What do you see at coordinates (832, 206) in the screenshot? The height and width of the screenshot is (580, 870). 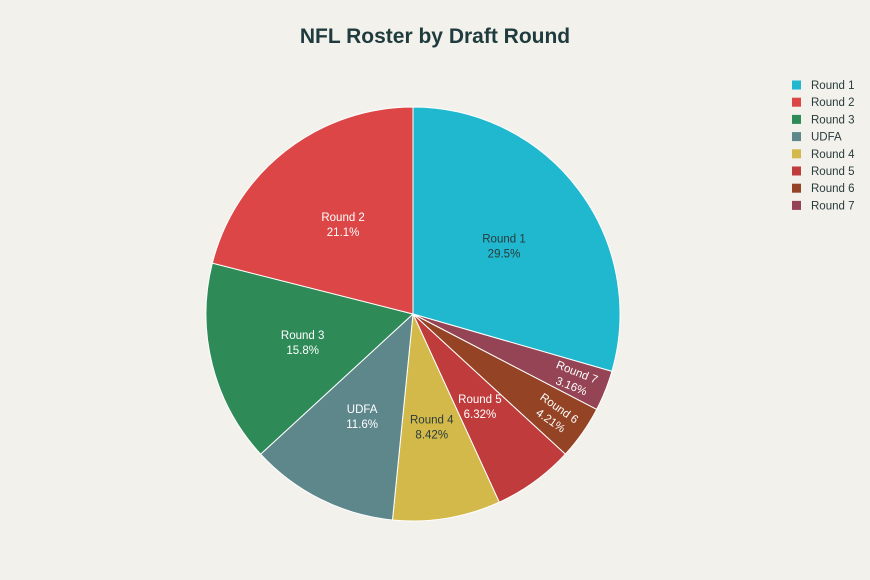 I see `legend-label: Round 7` at bounding box center [832, 206].